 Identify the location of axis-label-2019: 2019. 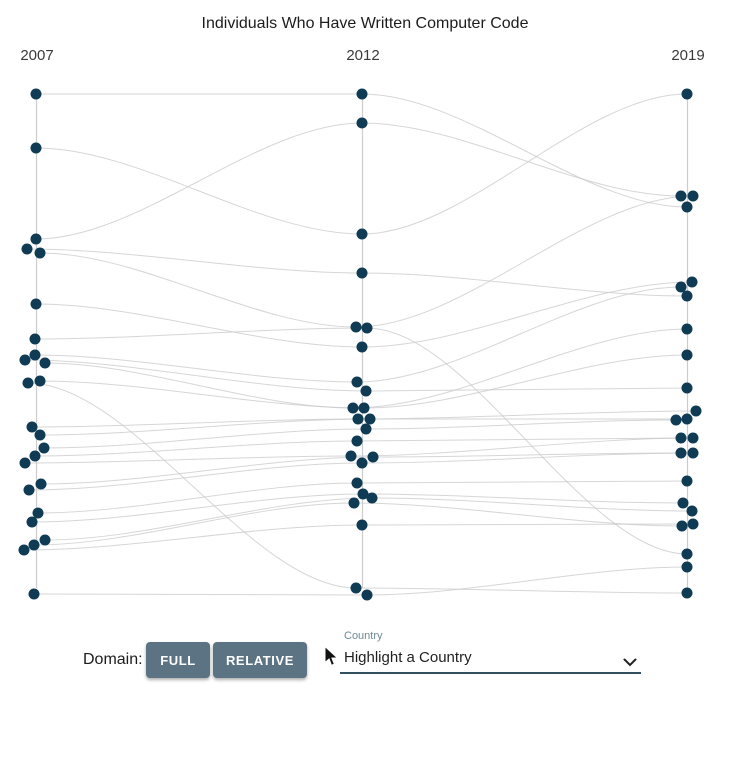
(688, 55).